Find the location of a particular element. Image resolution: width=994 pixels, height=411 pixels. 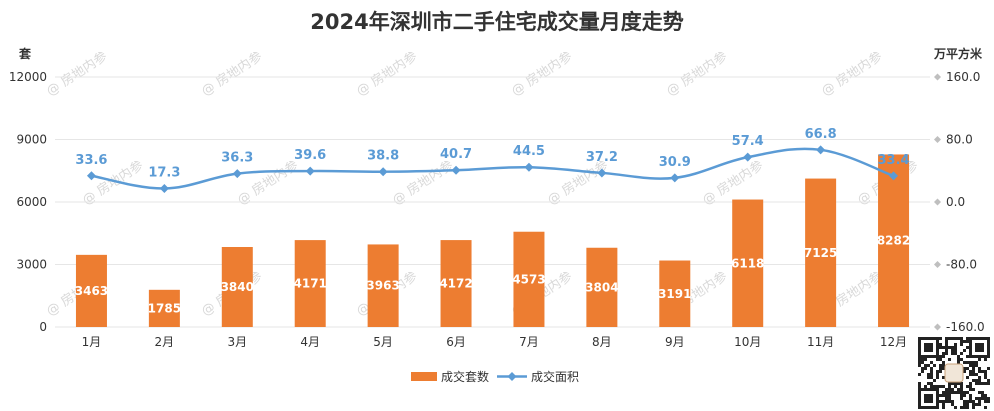

bar-label: 3963 is located at coordinates (382, 286).